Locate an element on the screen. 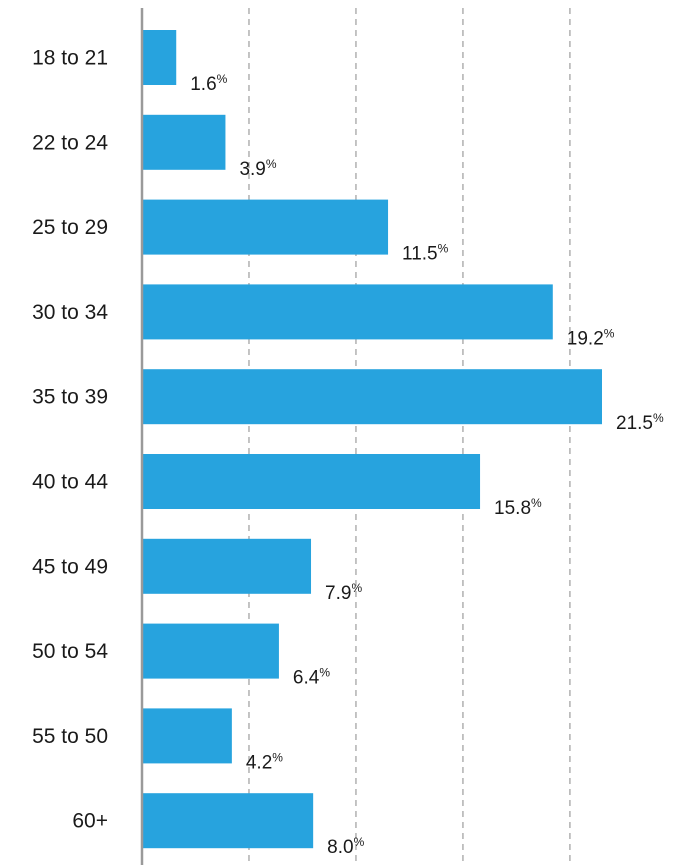 This screenshot has width=696, height=865. category-label-1: 18 to 21 is located at coordinates (70, 58).